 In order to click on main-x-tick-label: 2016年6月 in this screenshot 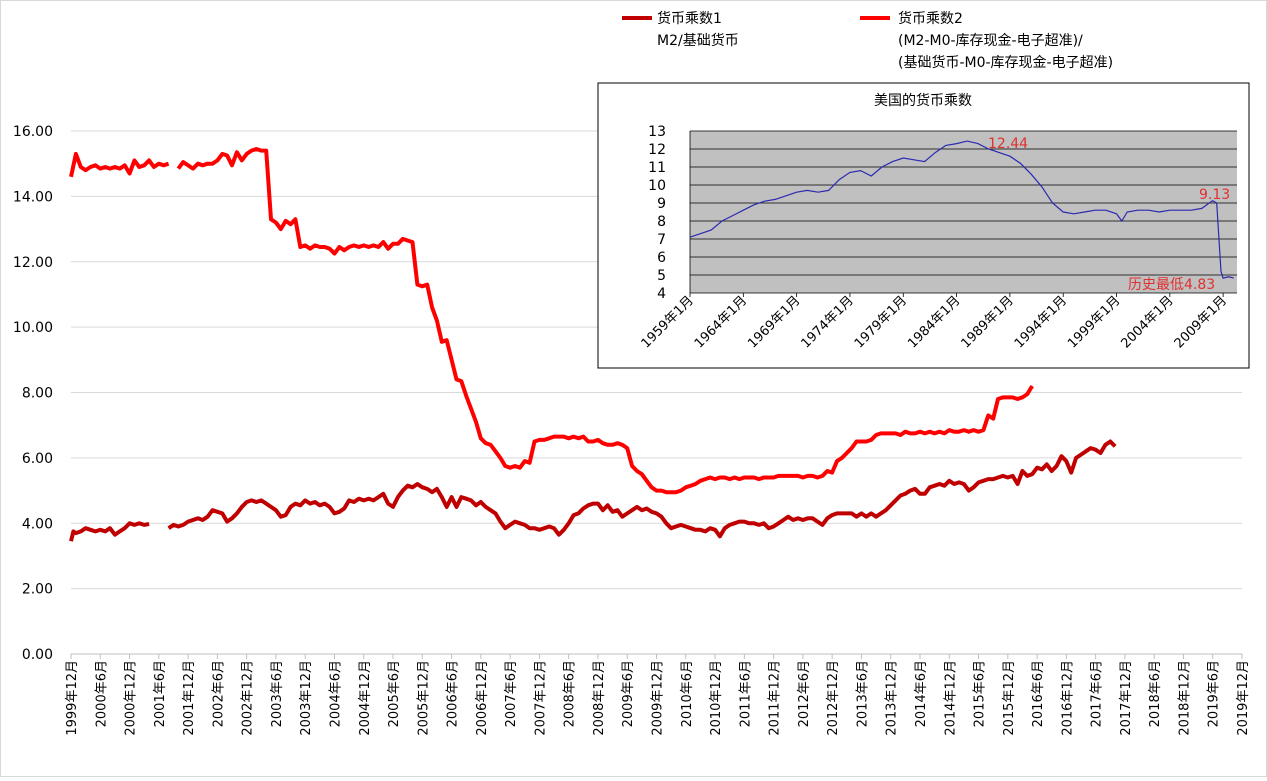, I will do `click(1038, 693)`.